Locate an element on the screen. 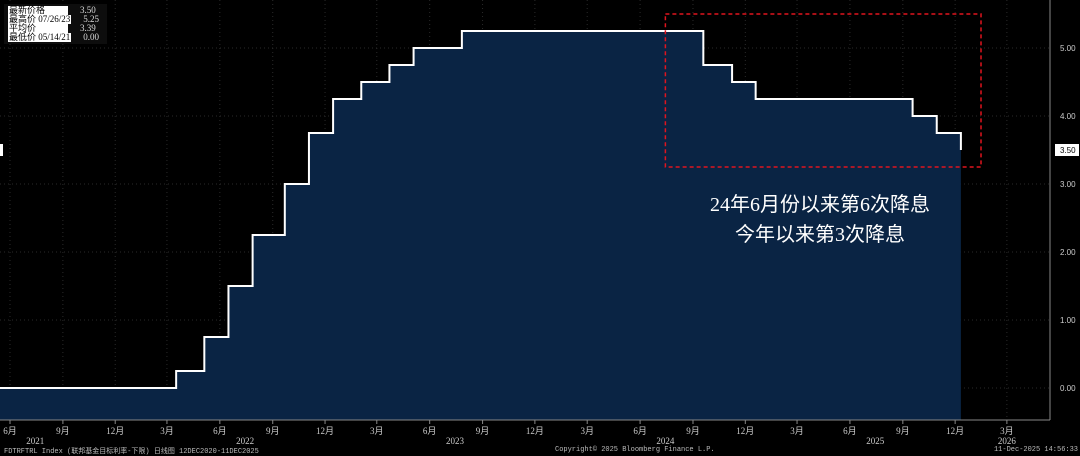 This screenshot has width=1080, height=456. legend-label: 平均价 is located at coordinates (38, 28).